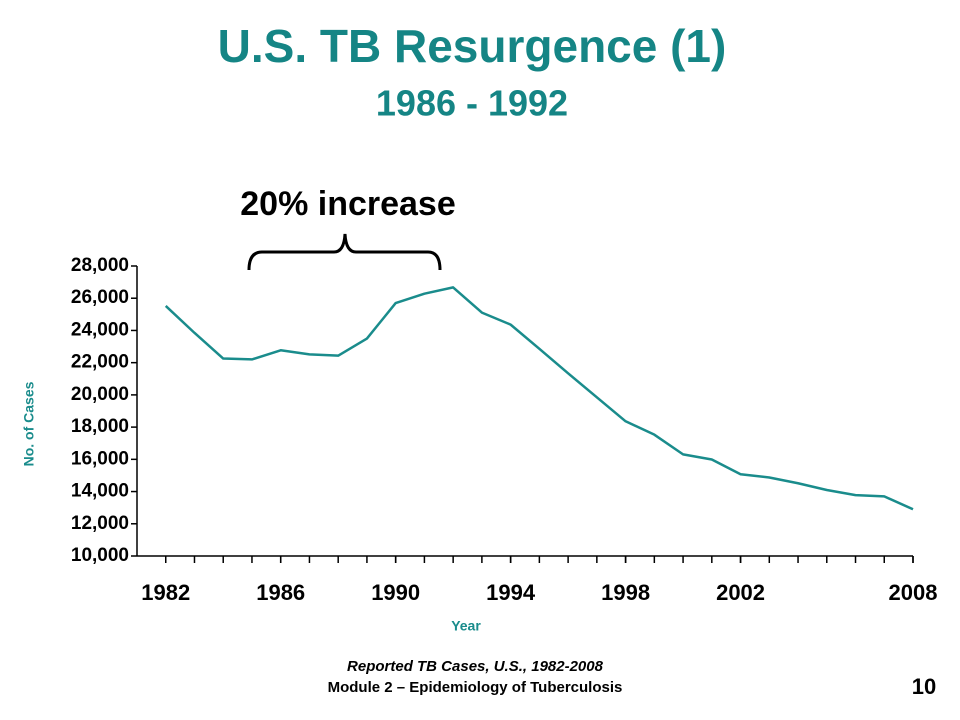  What do you see at coordinates (475, 666) in the screenshot?
I see `footer-caption: Reported TB Cases, U.S., 1982-2008` at bounding box center [475, 666].